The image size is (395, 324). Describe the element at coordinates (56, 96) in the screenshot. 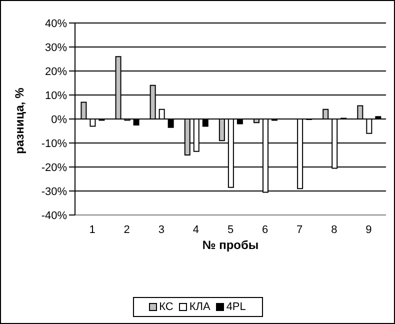

I see `y-tick-label: 10%` at that location.